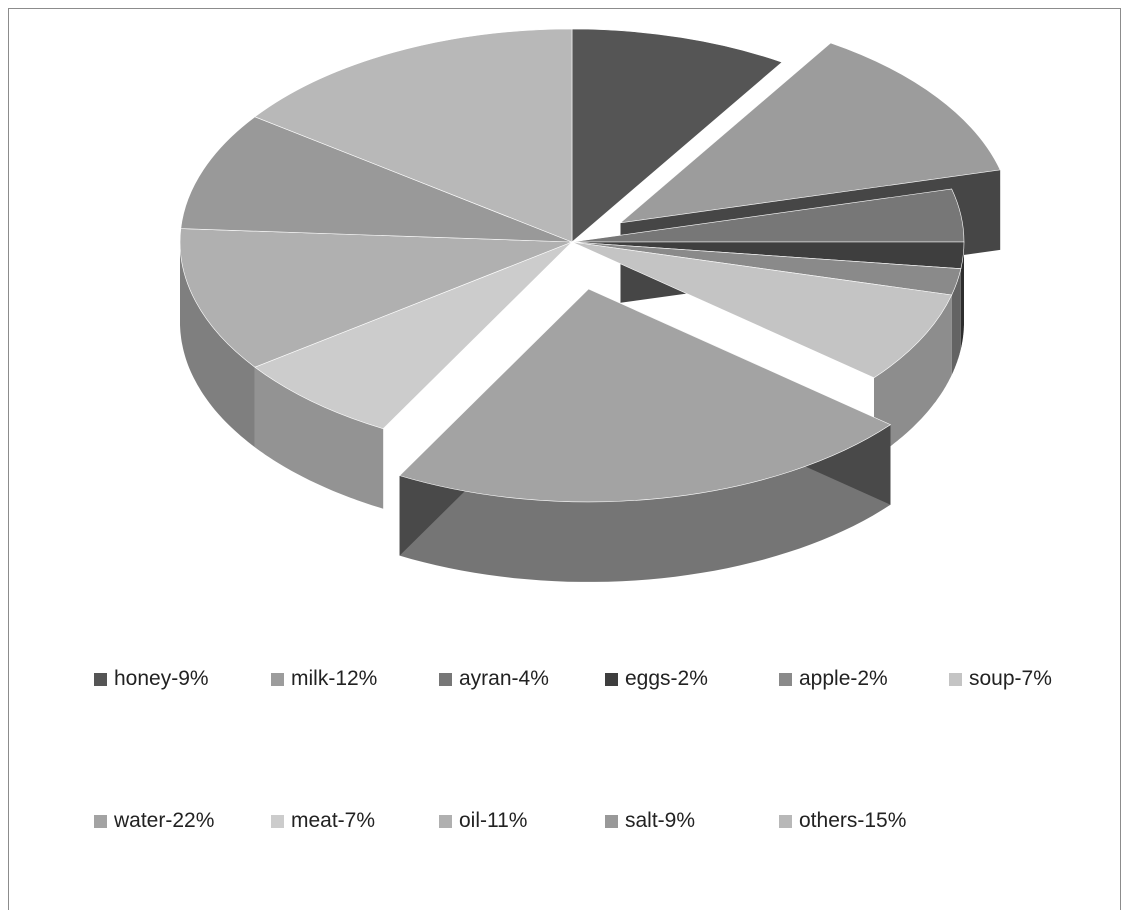  Describe the element at coordinates (645, 395) in the screenshot. I see `pie-slice-water` at that location.